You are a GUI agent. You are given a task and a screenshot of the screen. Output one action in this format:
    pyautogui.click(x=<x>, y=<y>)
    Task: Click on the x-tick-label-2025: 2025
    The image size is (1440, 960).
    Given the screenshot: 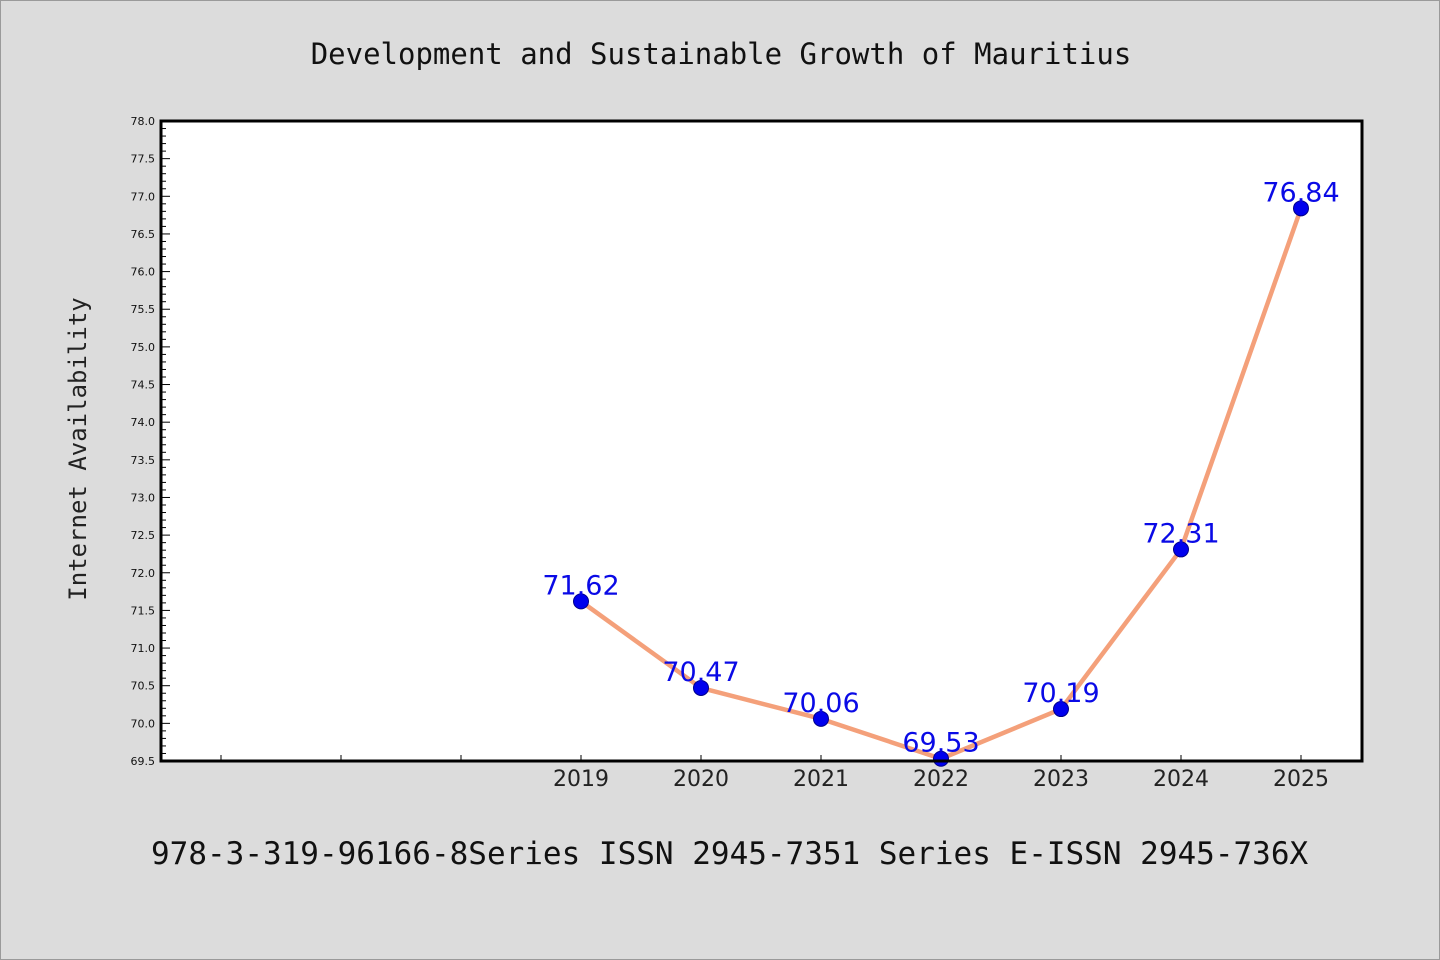 What is the action you would take?
    pyautogui.click(x=1301, y=779)
    